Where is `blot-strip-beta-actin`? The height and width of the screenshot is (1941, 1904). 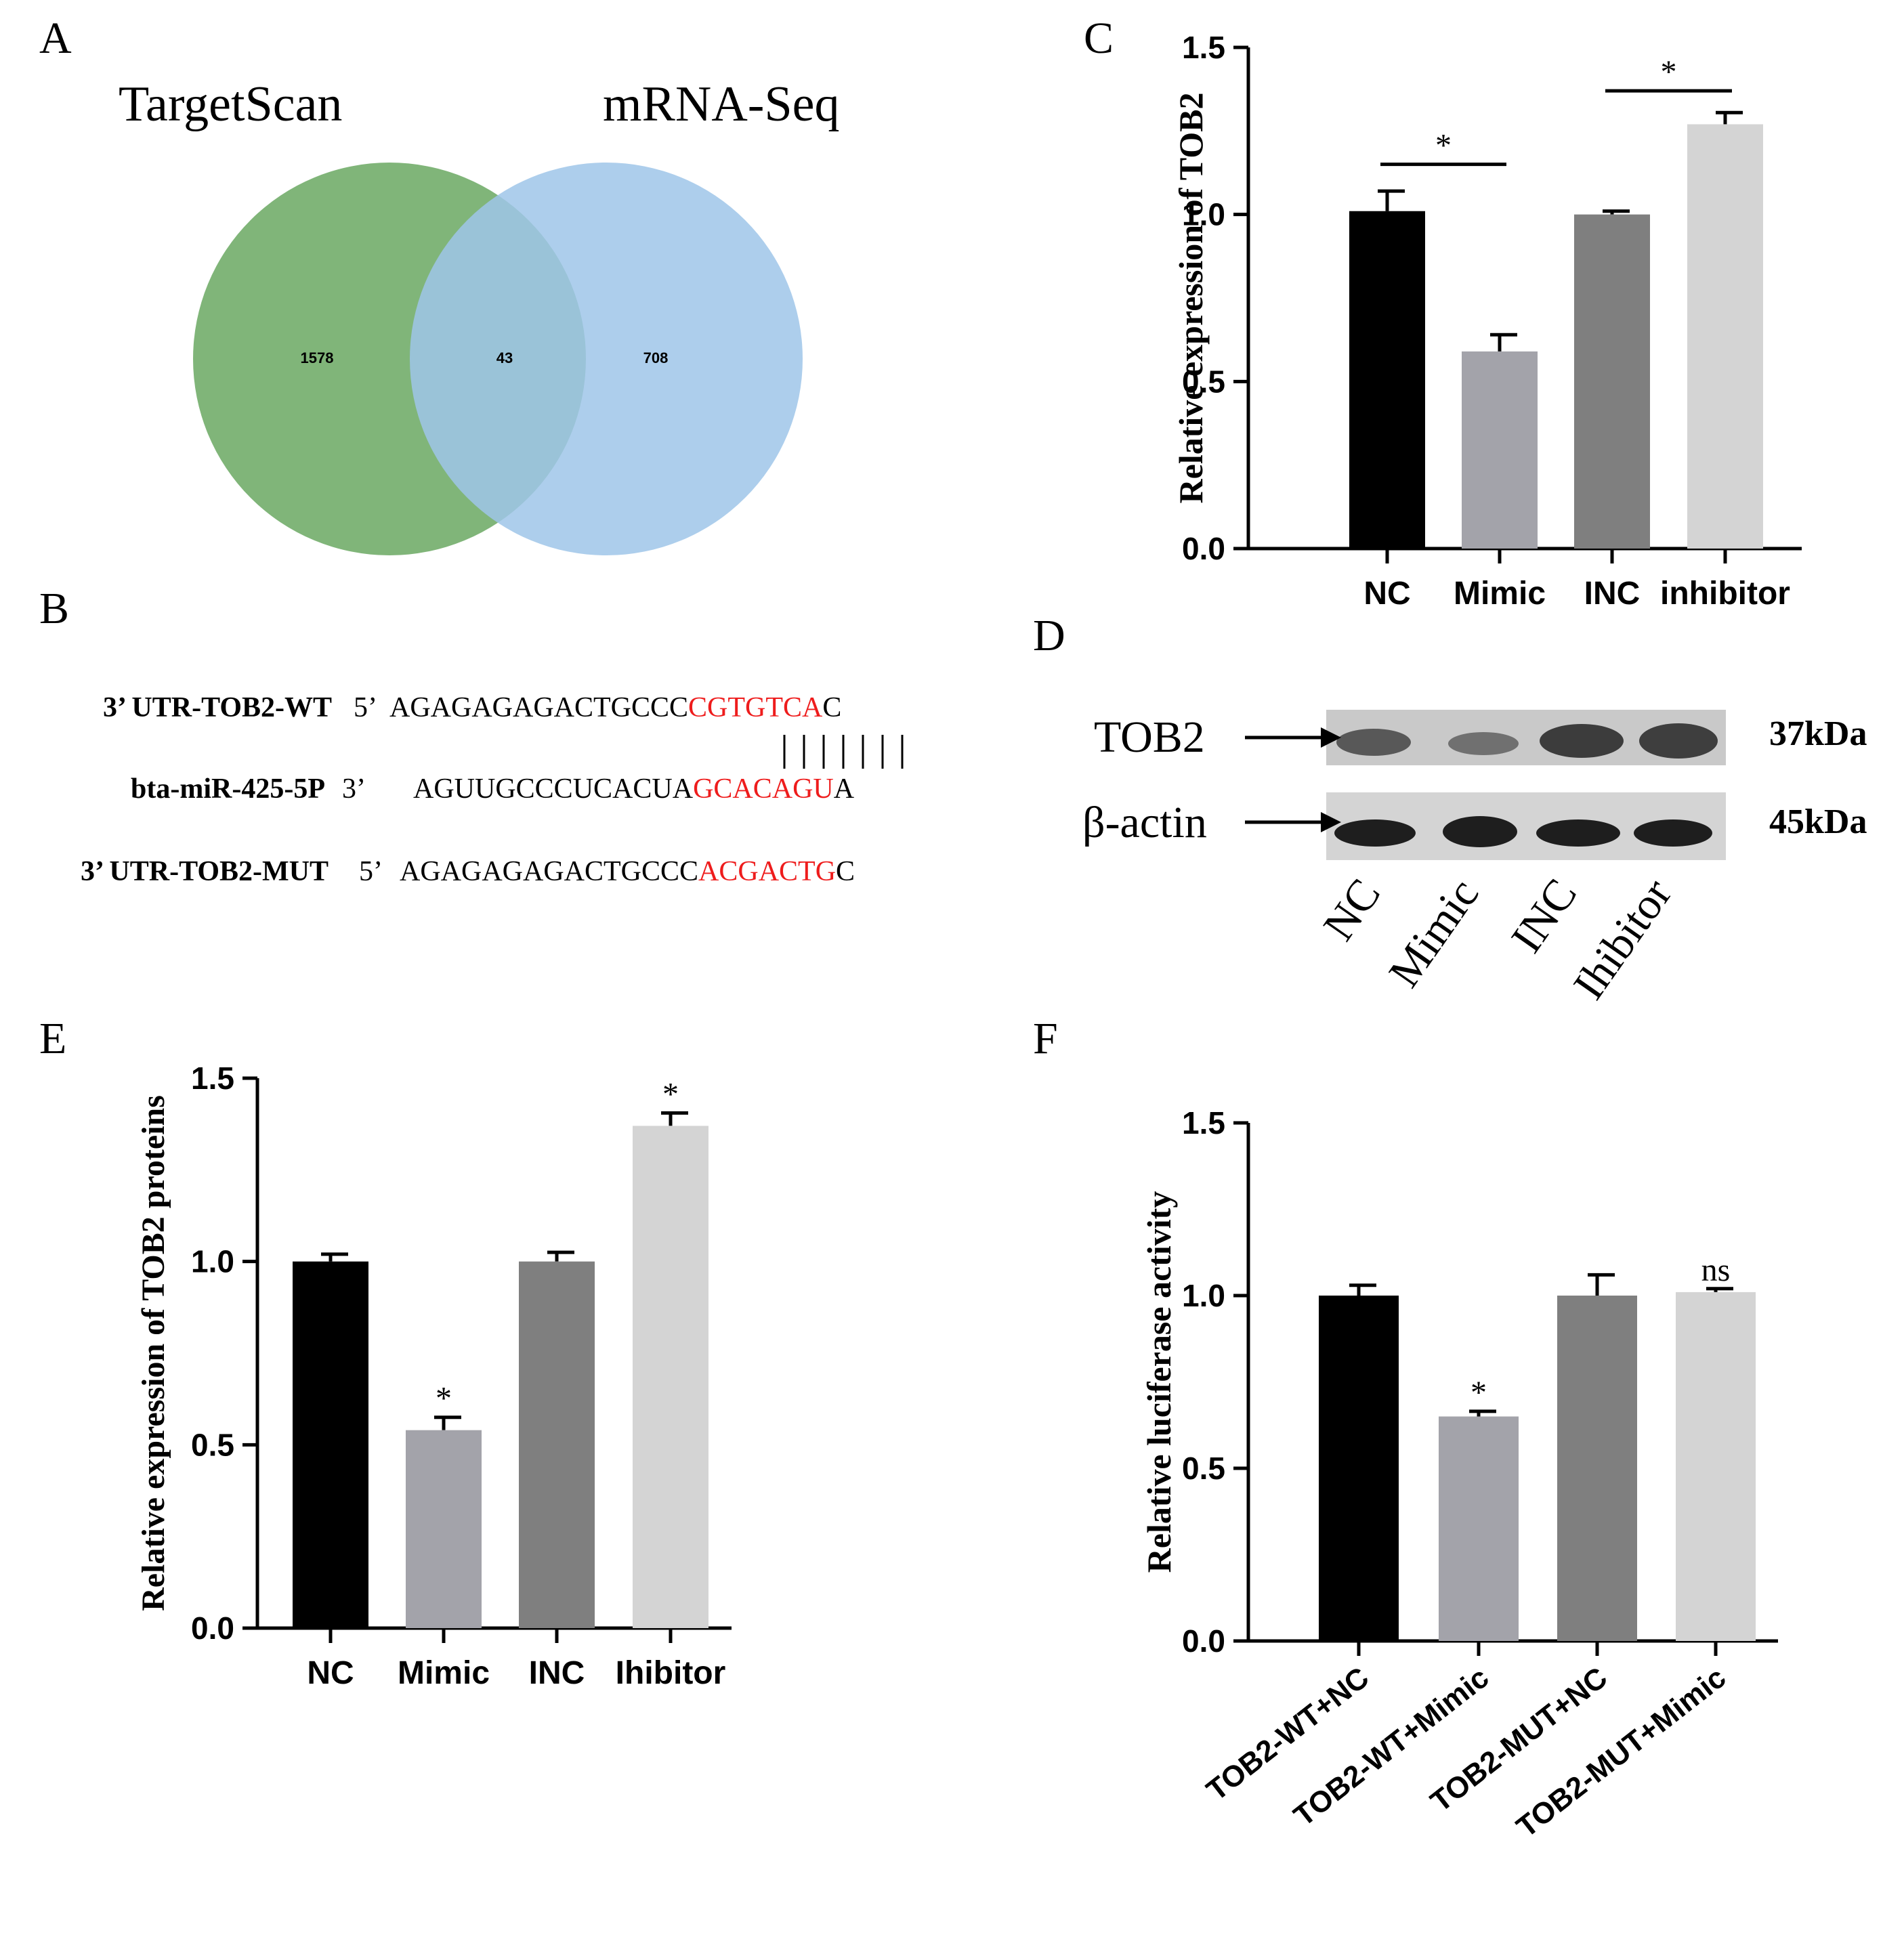 blot-strip-beta-actin is located at coordinates (1526, 826).